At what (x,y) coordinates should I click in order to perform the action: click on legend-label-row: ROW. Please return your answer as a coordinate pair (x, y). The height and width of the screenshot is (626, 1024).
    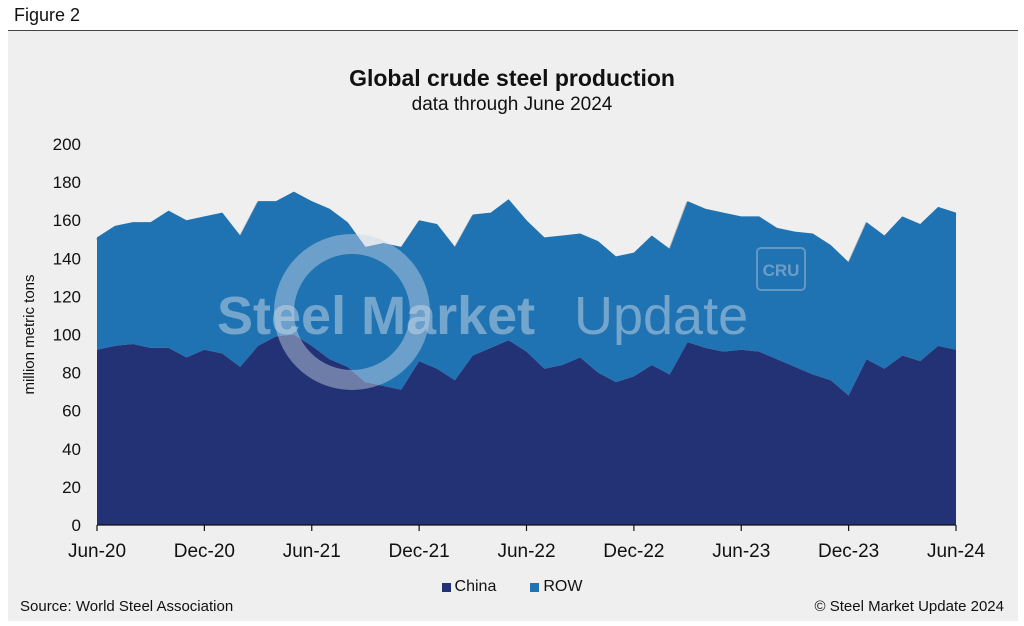
    Looking at the image, I should click on (563, 586).